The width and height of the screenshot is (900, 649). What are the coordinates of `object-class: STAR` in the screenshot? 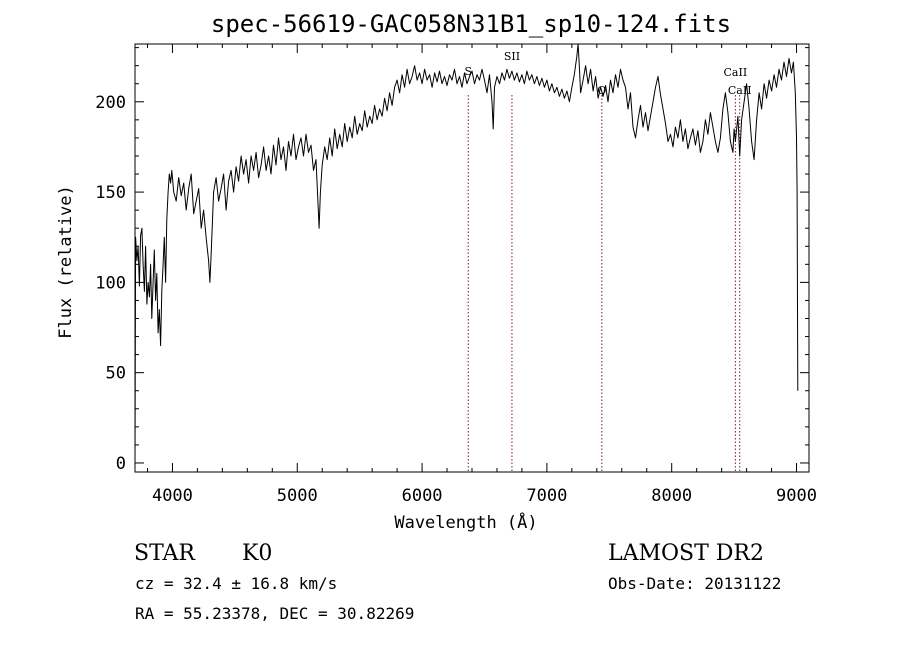 It's located at (165, 553).